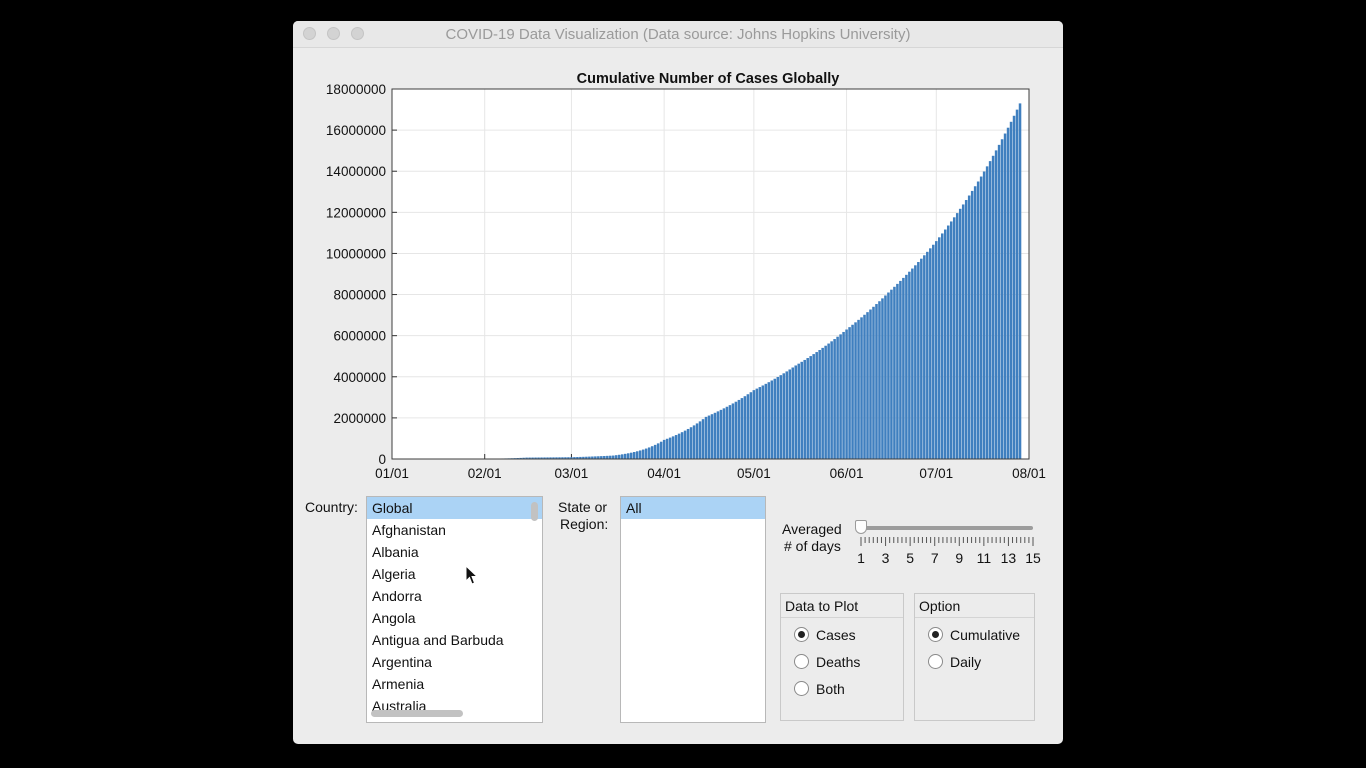  What do you see at coordinates (309, 33) in the screenshot?
I see `close-icon` at bounding box center [309, 33].